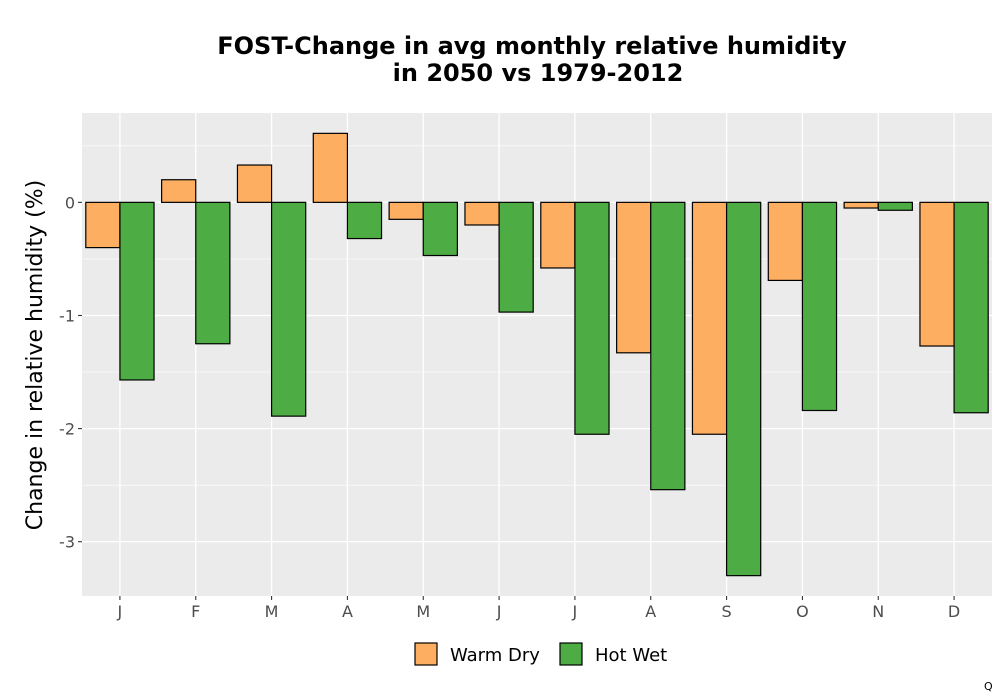 This screenshot has height=700, width=1000. I want to click on y-axis-title: Change in relative humidity (%), so click(35, 355).